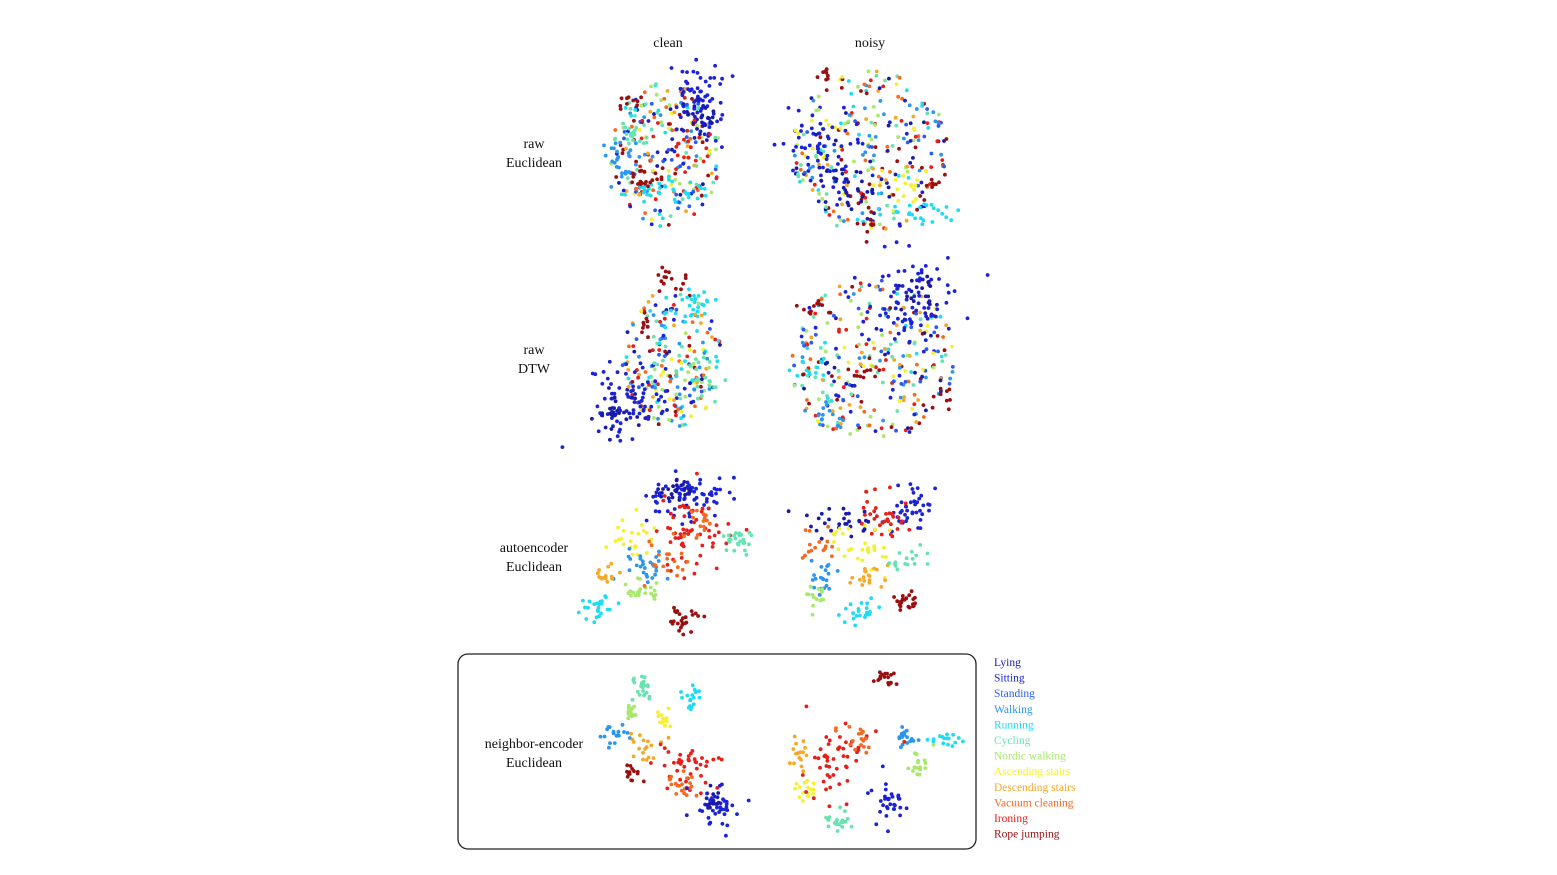 Image resolution: width=1557 pixels, height=875 pixels. What do you see at coordinates (535, 144) in the screenshot?
I see `row-label-line1: raw` at bounding box center [535, 144].